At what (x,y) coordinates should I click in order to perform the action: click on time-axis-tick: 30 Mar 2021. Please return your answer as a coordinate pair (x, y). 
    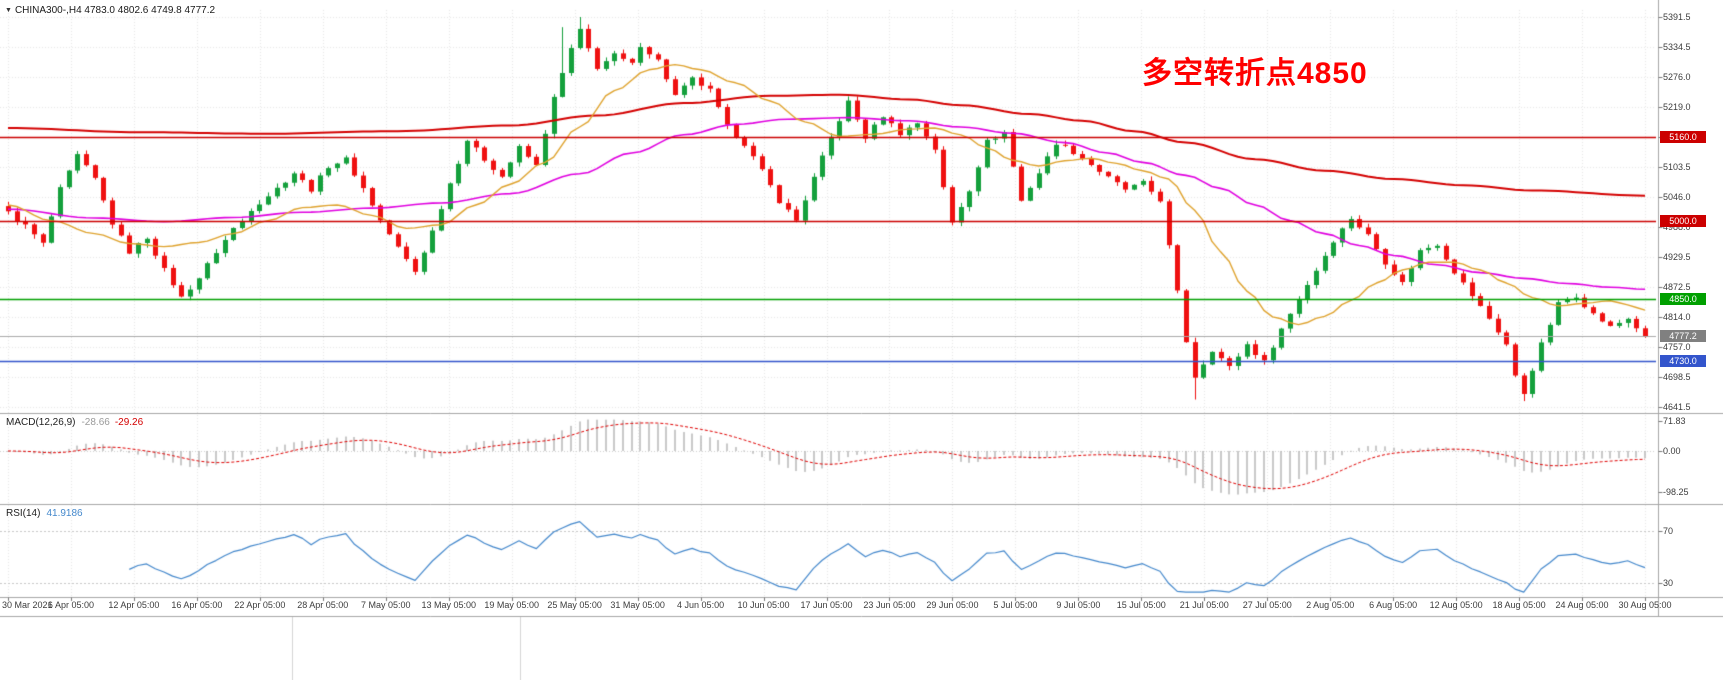
    Looking at the image, I should click on (27, 605).